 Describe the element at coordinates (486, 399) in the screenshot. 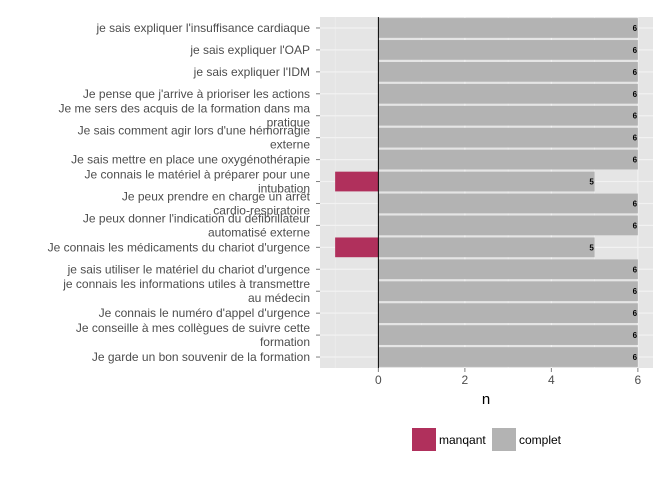

I see `x-axis-title: n` at that location.